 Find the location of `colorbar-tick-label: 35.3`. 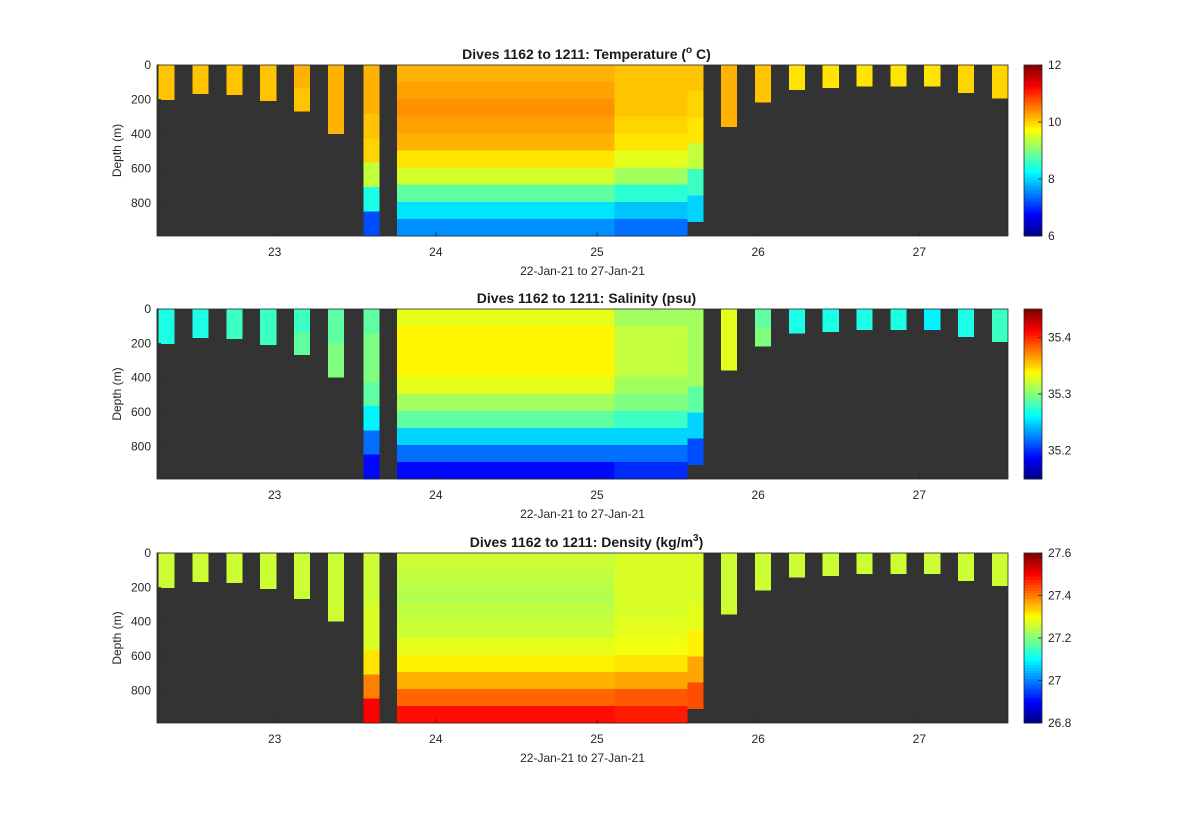

colorbar-tick-label: 35.3 is located at coordinates (1060, 394).